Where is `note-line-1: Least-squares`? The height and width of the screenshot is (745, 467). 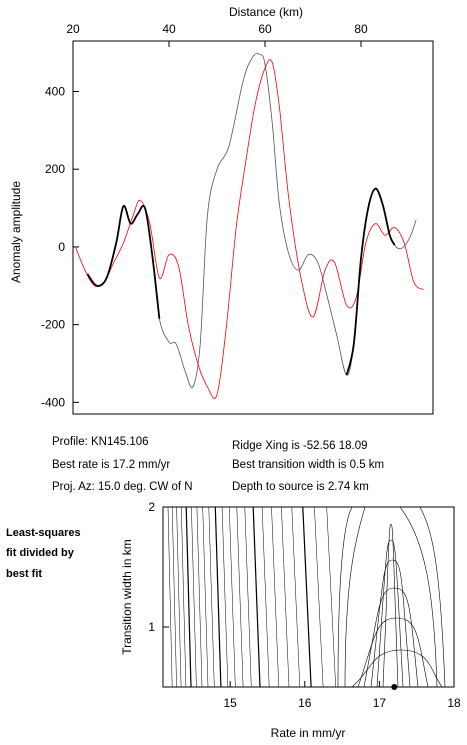
note-line-1: Least-squares is located at coordinates (43, 533).